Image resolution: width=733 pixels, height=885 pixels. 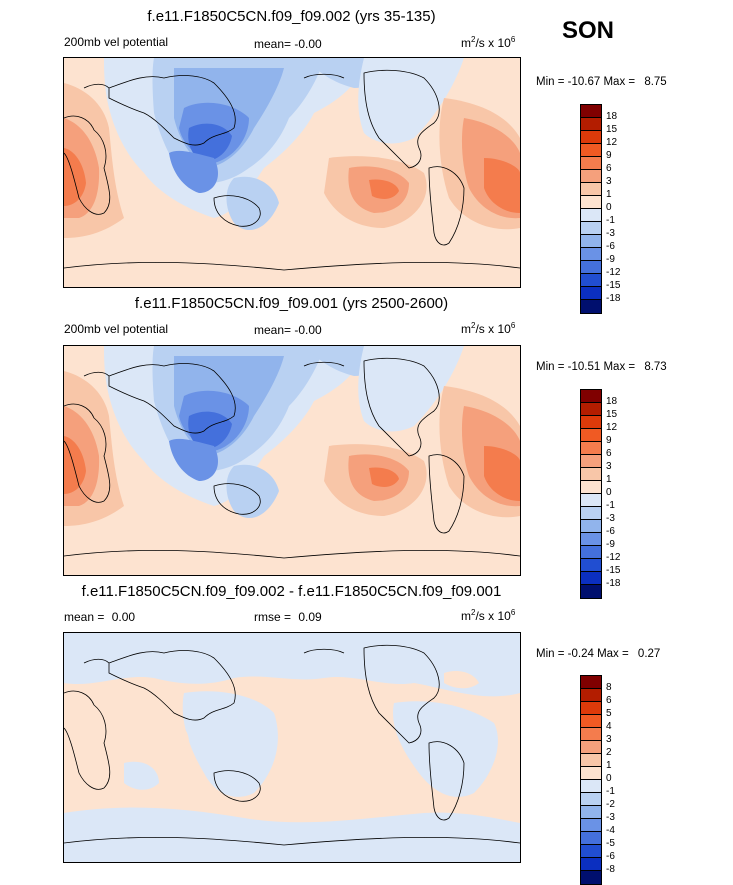 I want to click on colorbar-tick: 15, so click(x=612, y=129).